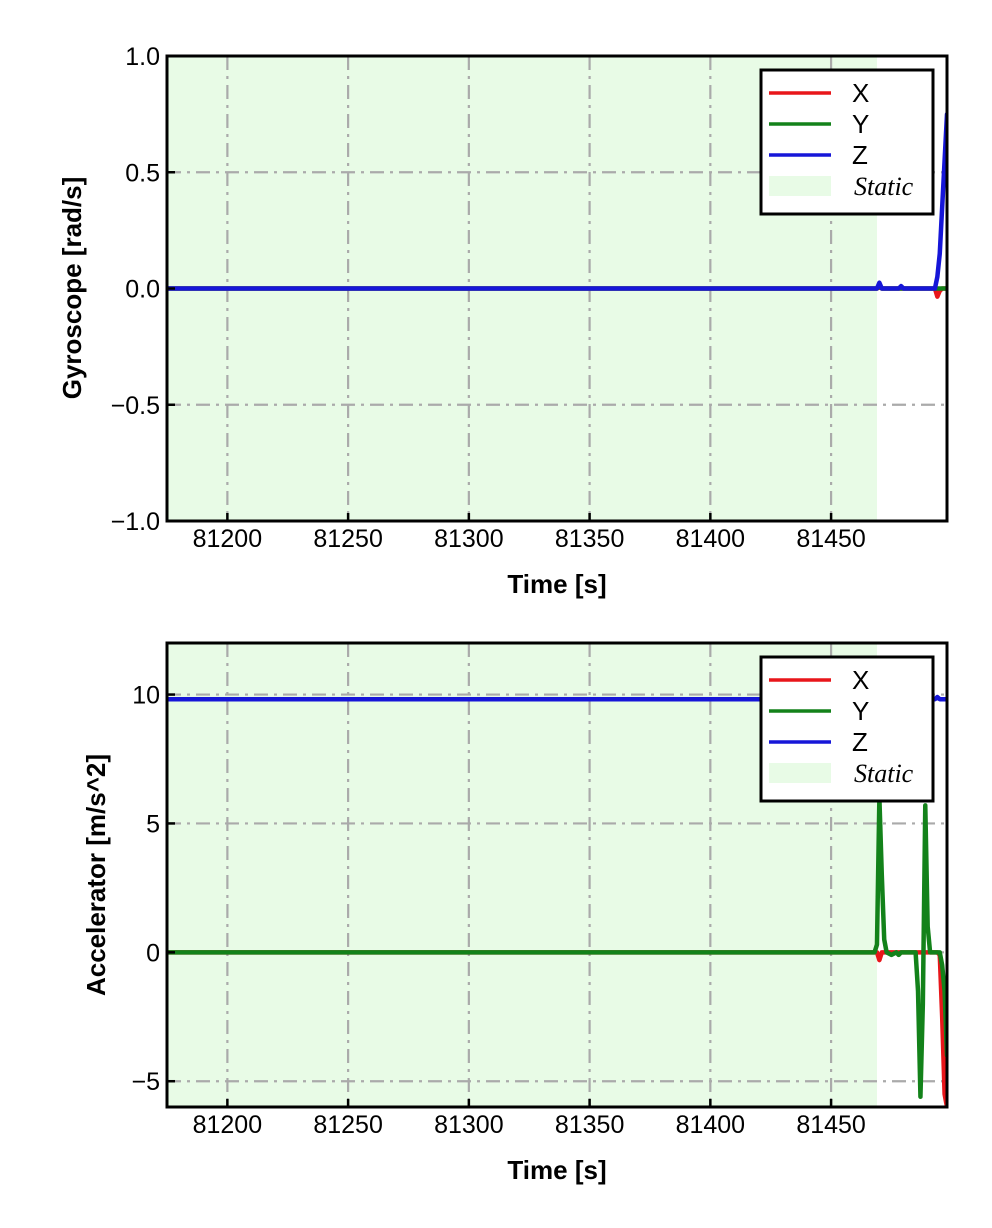 Image resolution: width=992 pixels, height=1228 pixels. I want to click on y-tick-label: 1.0, so click(142, 57).